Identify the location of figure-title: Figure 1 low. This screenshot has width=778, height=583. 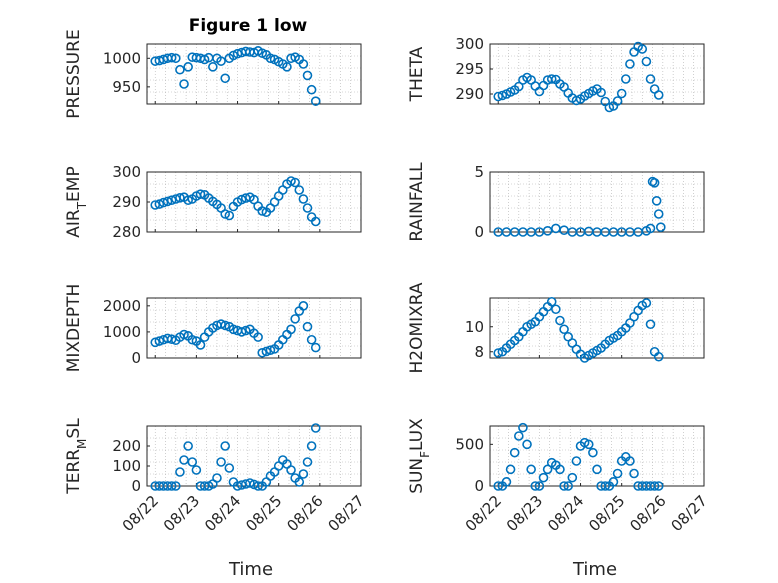
(248, 26).